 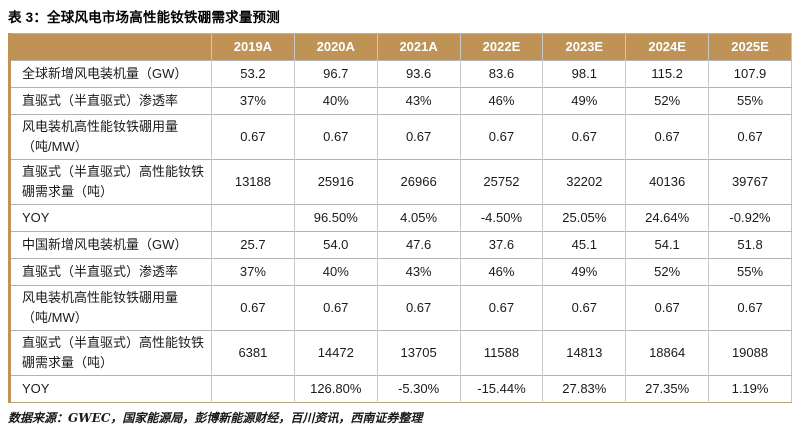 What do you see at coordinates (253, 353) in the screenshot?
I see `value-cell: 6381` at bounding box center [253, 353].